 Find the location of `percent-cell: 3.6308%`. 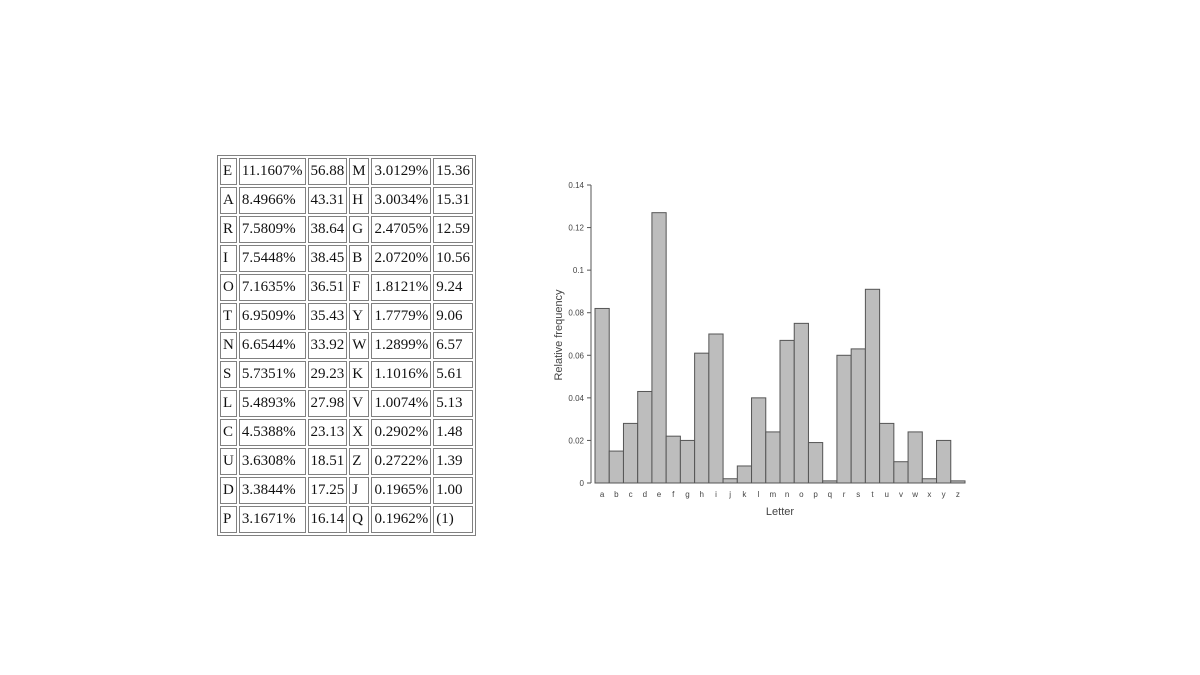

percent-cell: 3.6308% is located at coordinates (272, 461).